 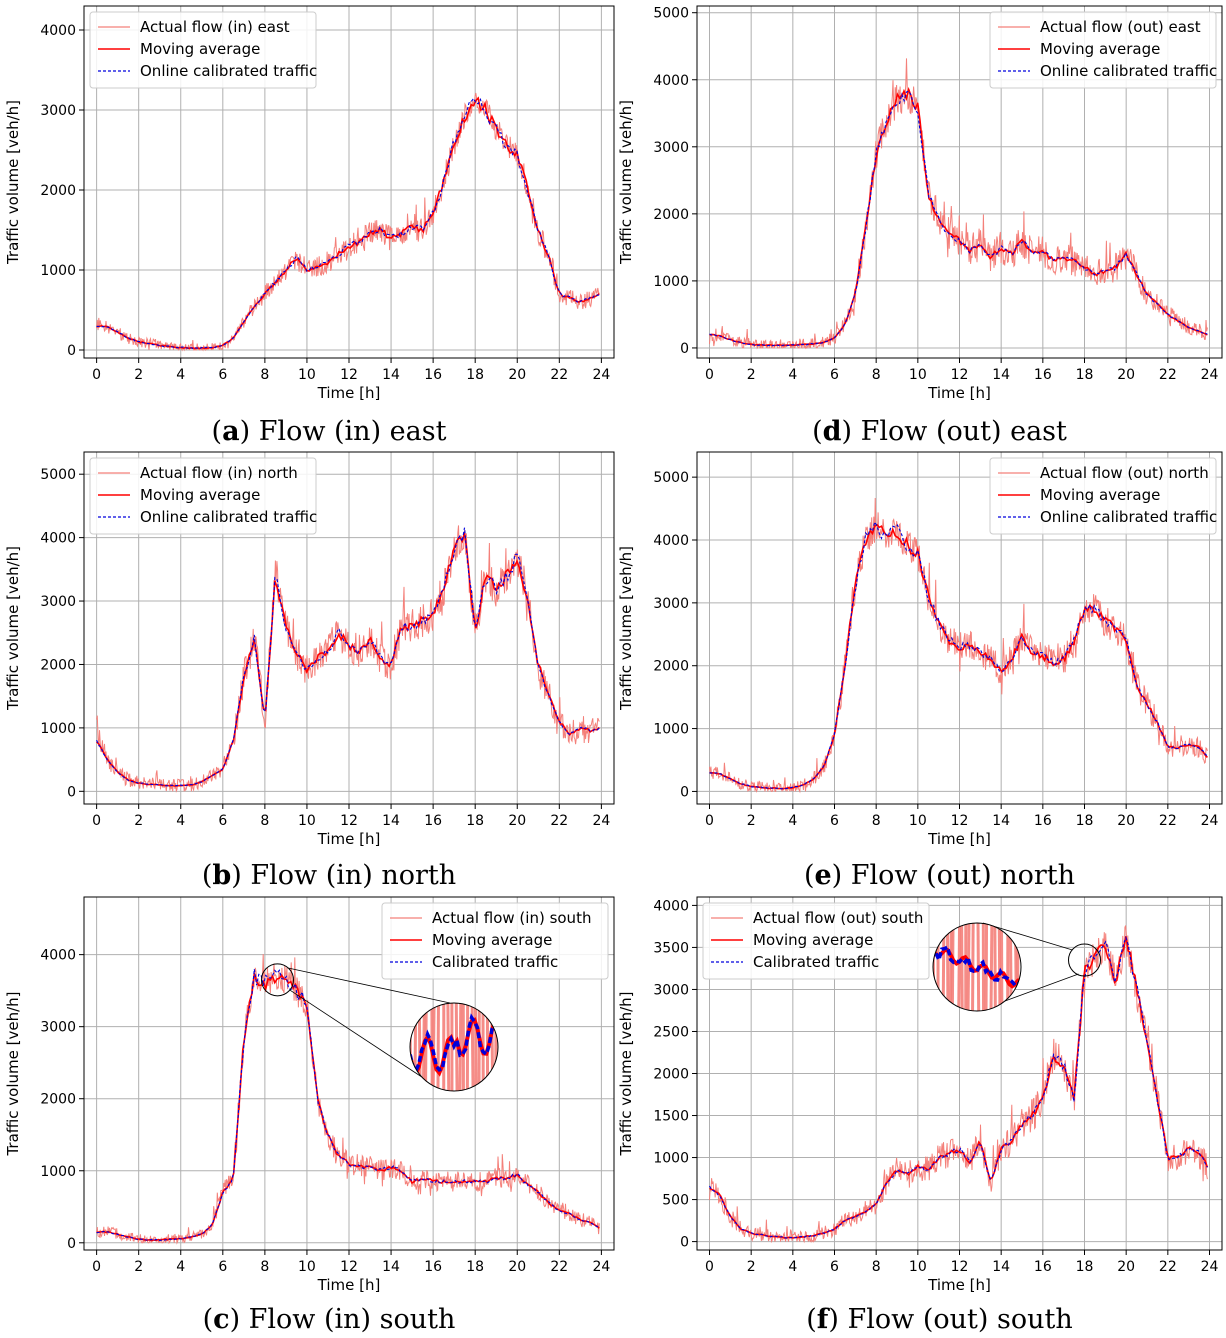 What do you see at coordinates (1128, 517) in the screenshot?
I see `legend-label: Online calibrated traffic` at bounding box center [1128, 517].